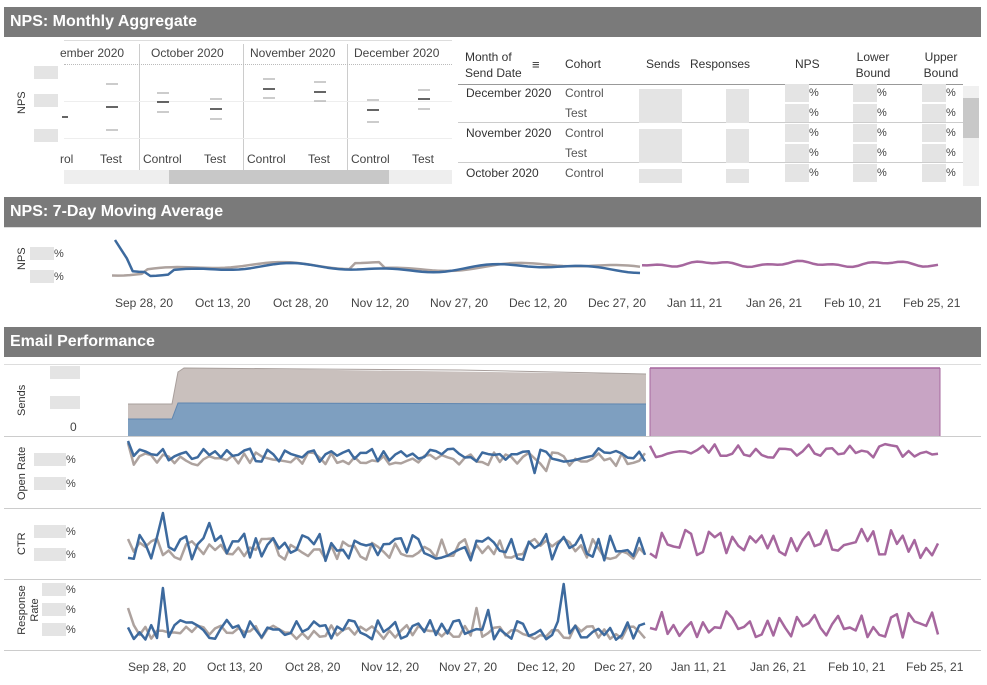 Image resolution: width=987 pixels, height=685 pixels. I want to click on col-header-upper: Upper Bound, so click(941, 65).